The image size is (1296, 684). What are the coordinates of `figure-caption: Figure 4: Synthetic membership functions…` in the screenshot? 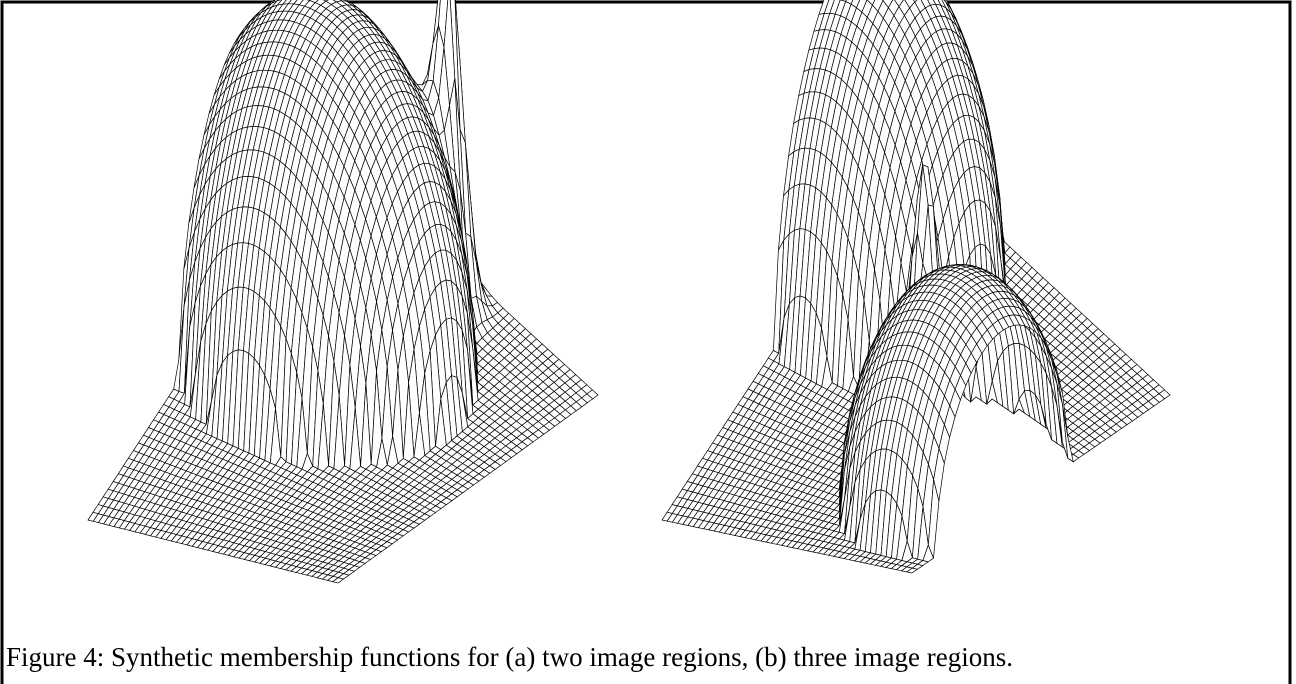 It's located at (509, 657).